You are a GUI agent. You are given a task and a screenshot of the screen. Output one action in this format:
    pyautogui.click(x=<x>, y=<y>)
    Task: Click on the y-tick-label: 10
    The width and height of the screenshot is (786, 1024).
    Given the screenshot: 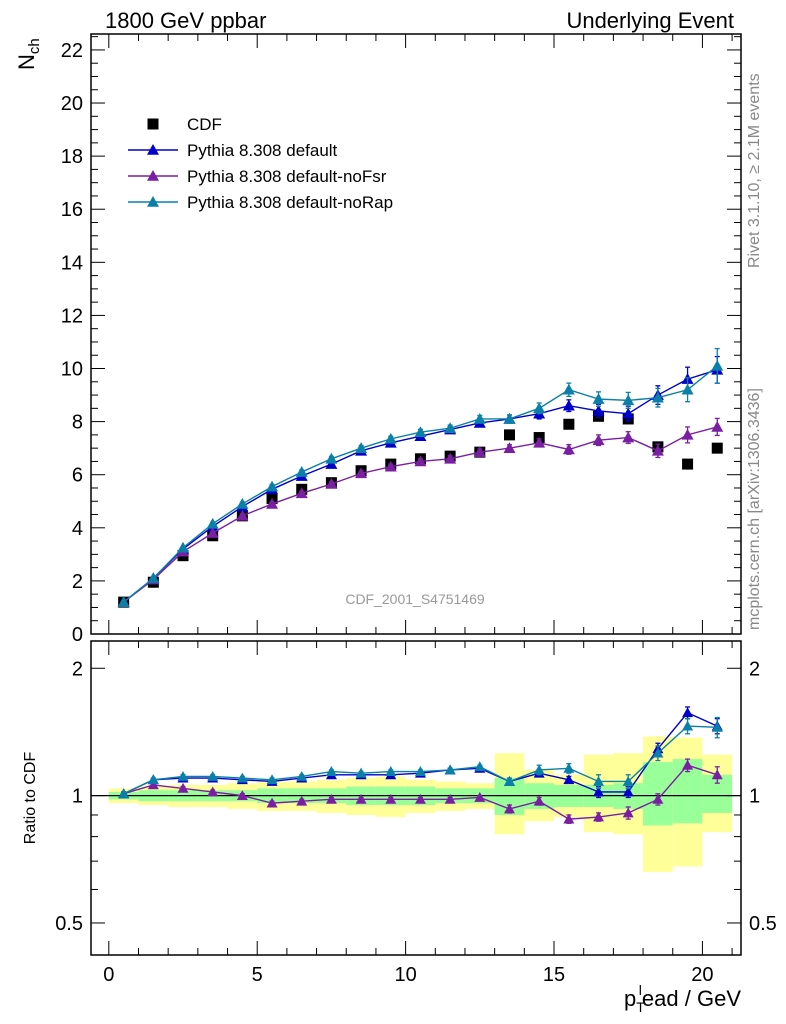 What is the action you would take?
    pyautogui.click(x=72, y=370)
    